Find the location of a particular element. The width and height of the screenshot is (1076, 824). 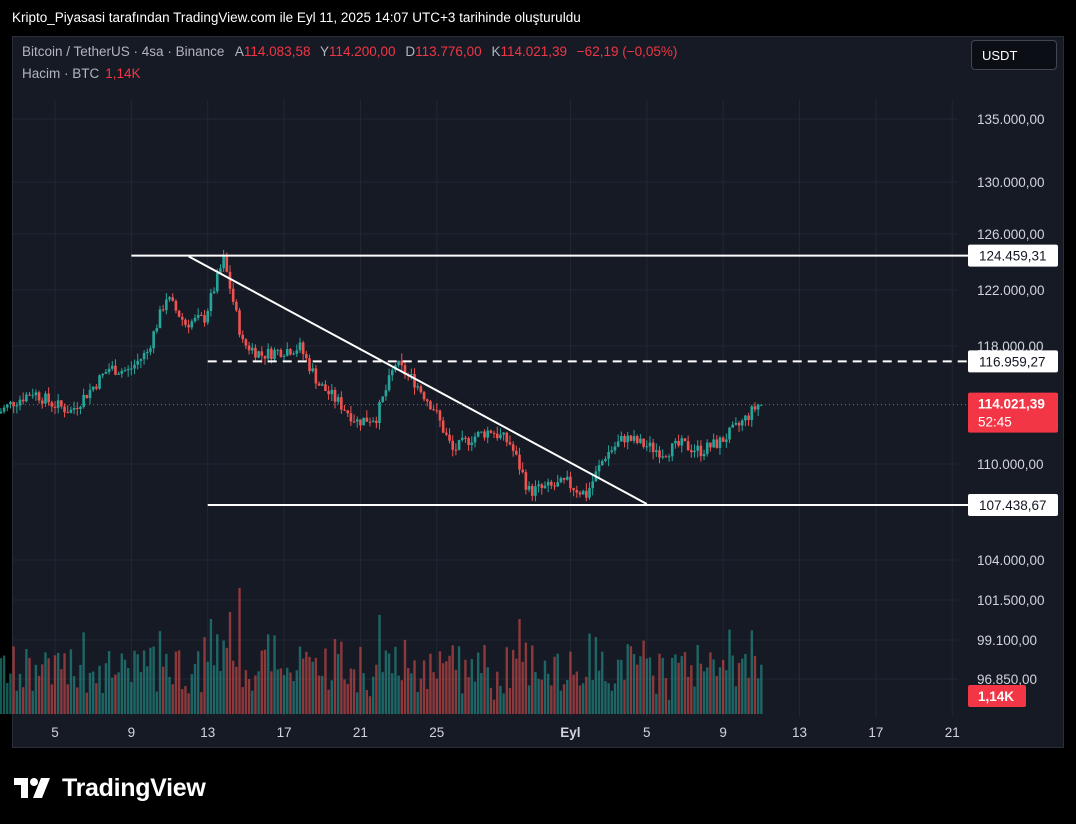

date-tick-label: 21 is located at coordinates (952, 732).